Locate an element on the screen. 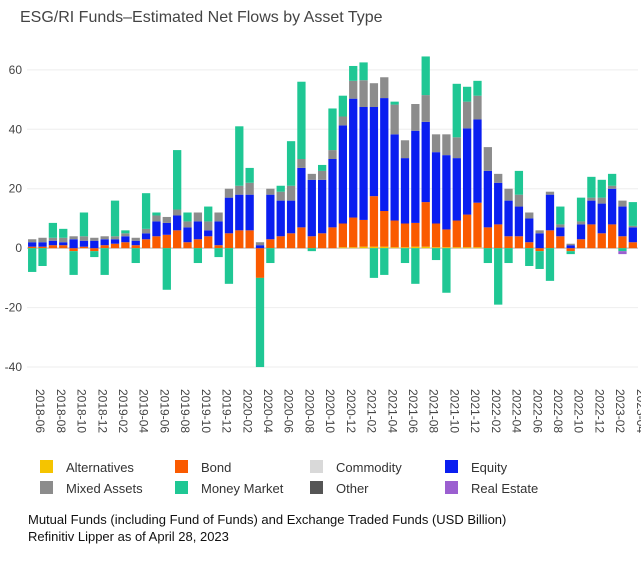 The image size is (641, 565). x-tick-label: 2020-12 is located at coordinates (351, 411).